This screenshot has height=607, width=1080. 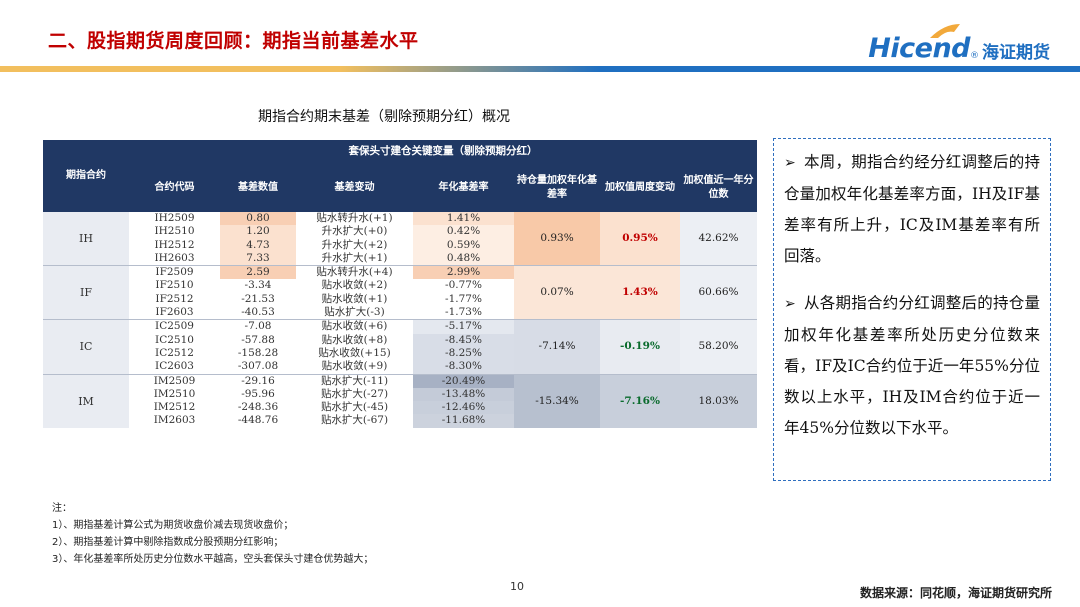 What do you see at coordinates (258, 232) in the screenshot?
I see `basis-value-cell: 1.20` at bounding box center [258, 232].